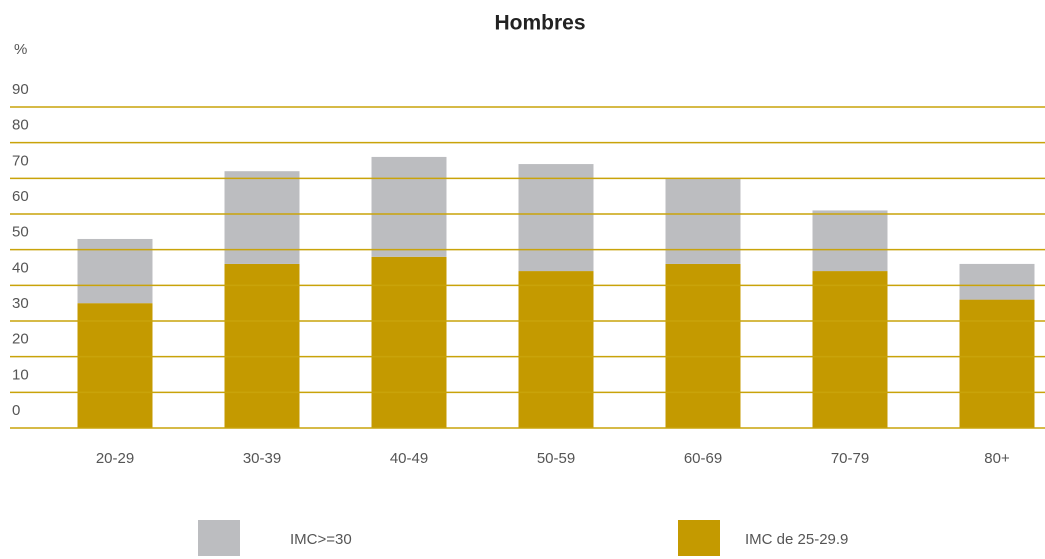  Describe the element at coordinates (20, 125) in the screenshot. I see `y-tick-label: 80` at that location.